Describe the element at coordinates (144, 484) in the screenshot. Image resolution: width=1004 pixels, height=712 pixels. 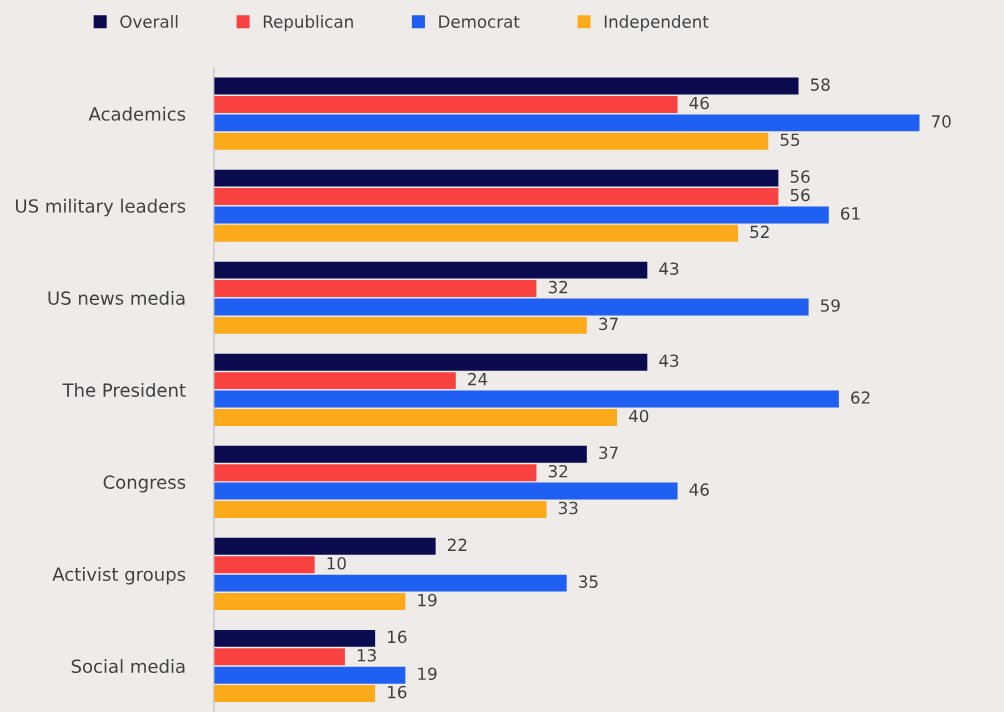
I see `y-tick-label: Congress` at that location.